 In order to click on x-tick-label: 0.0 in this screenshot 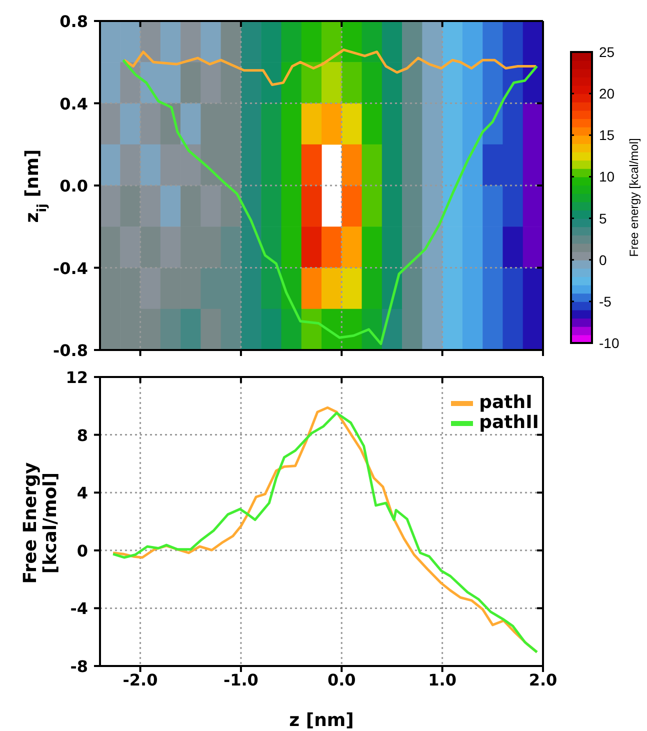, I will do `click(341, 680)`.